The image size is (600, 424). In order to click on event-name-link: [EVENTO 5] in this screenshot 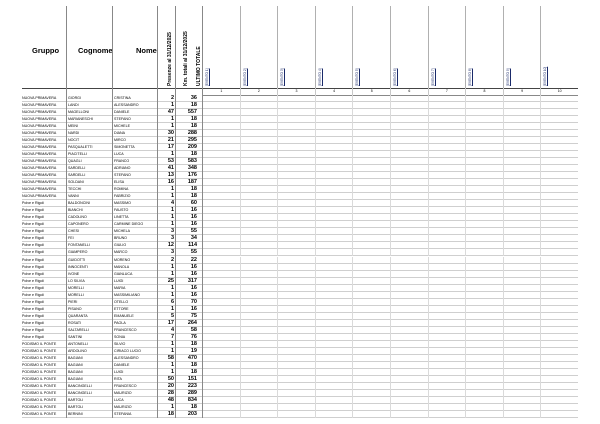, I will do `click(357, 77)`.